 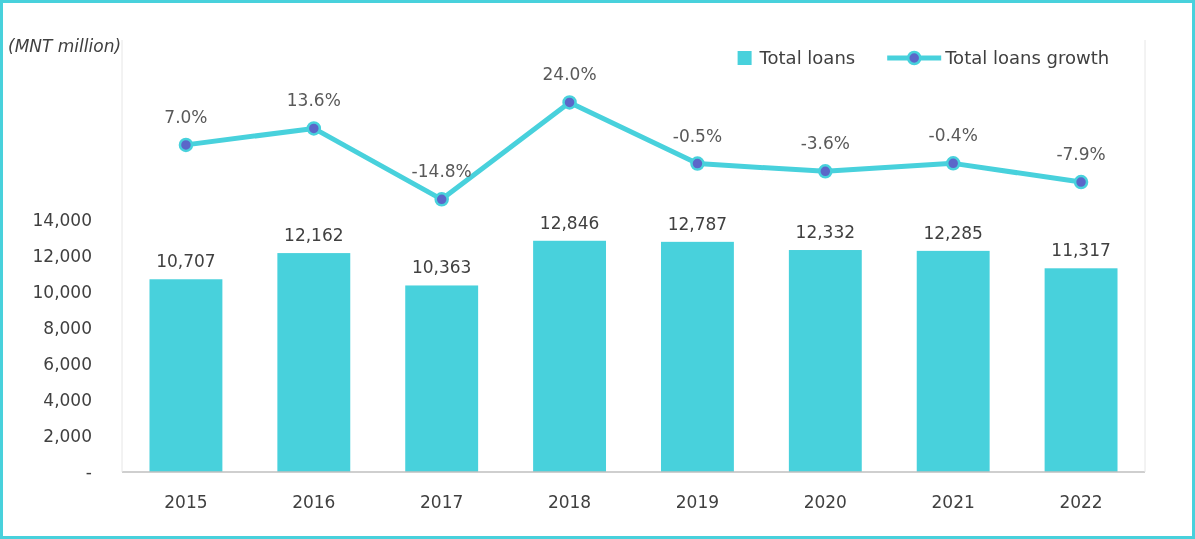 What do you see at coordinates (67, 364) in the screenshot?
I see `y-tick-label: 6,000` at bounding box center [67, 364].